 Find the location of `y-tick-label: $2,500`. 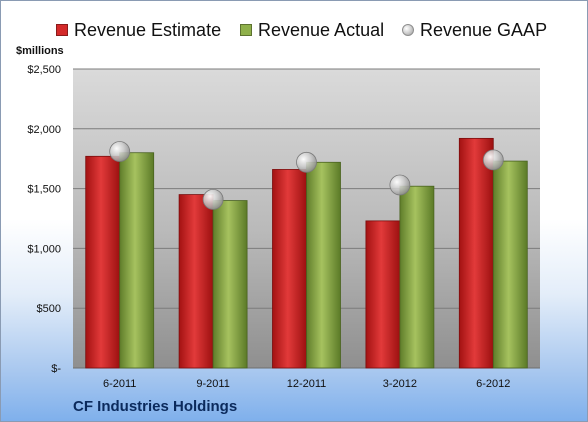

y-tick-label: $2,500 is located at coordinates (44, 70).